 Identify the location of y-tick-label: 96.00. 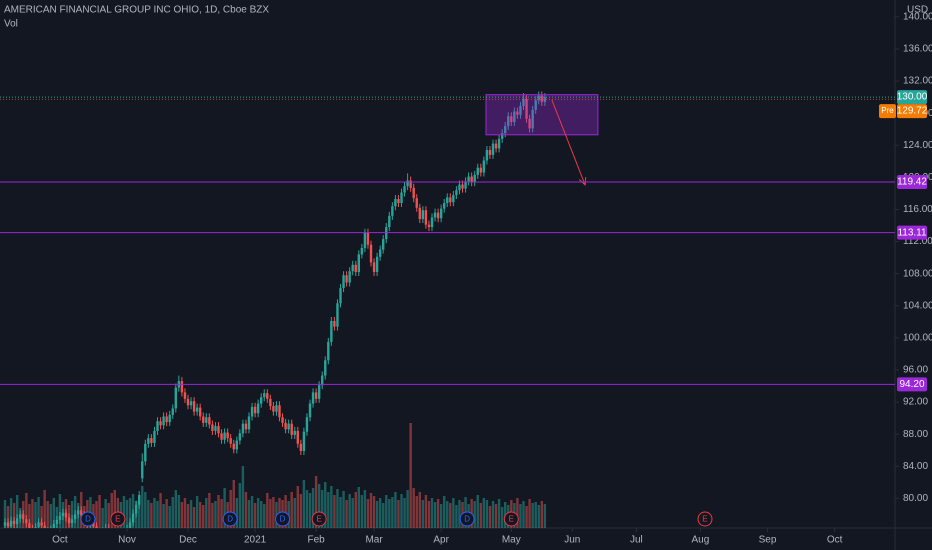
(915, 370).